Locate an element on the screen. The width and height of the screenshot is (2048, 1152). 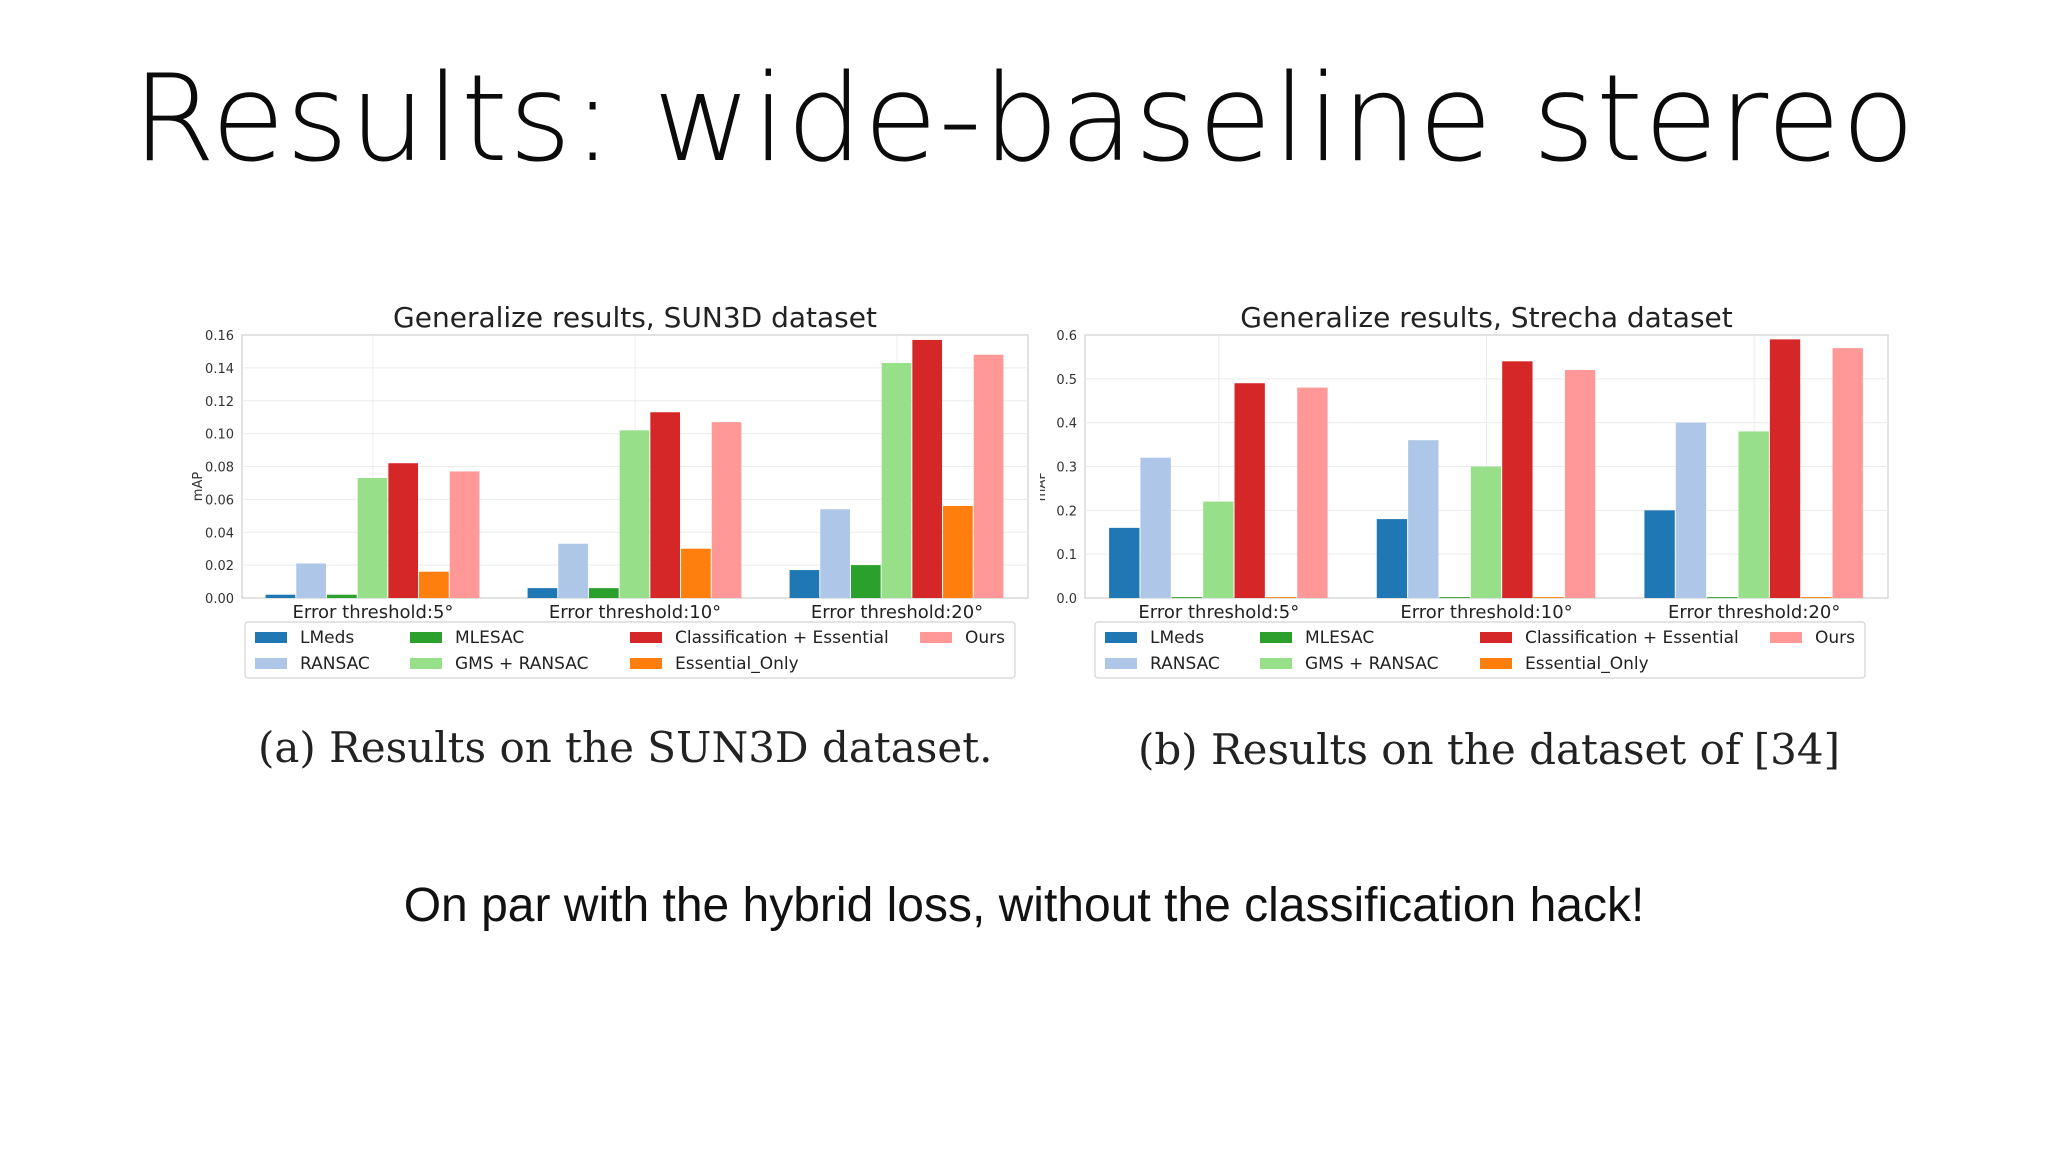
y-tick-label: 0.4 is located at coordinates (1066, 424).